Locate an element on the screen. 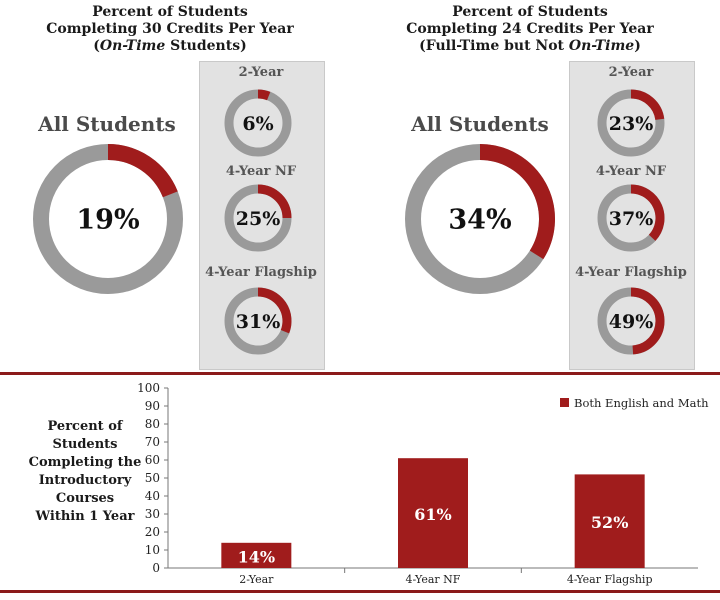  y-tick-label: 0 is located at coordinates (156, 568).